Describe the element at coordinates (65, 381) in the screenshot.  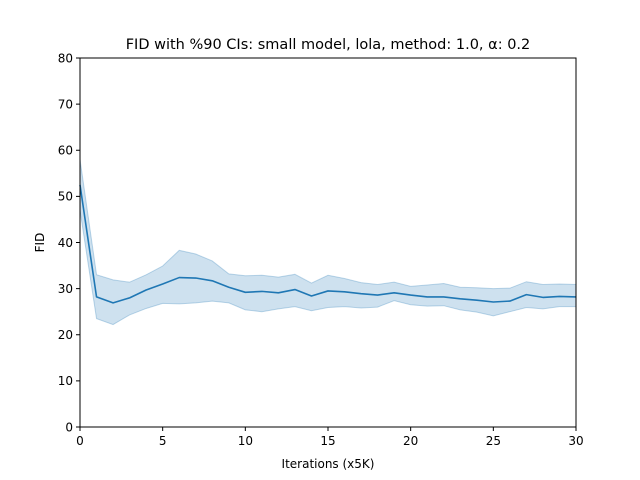
I see `y-tick-label-10: 10` at that location.